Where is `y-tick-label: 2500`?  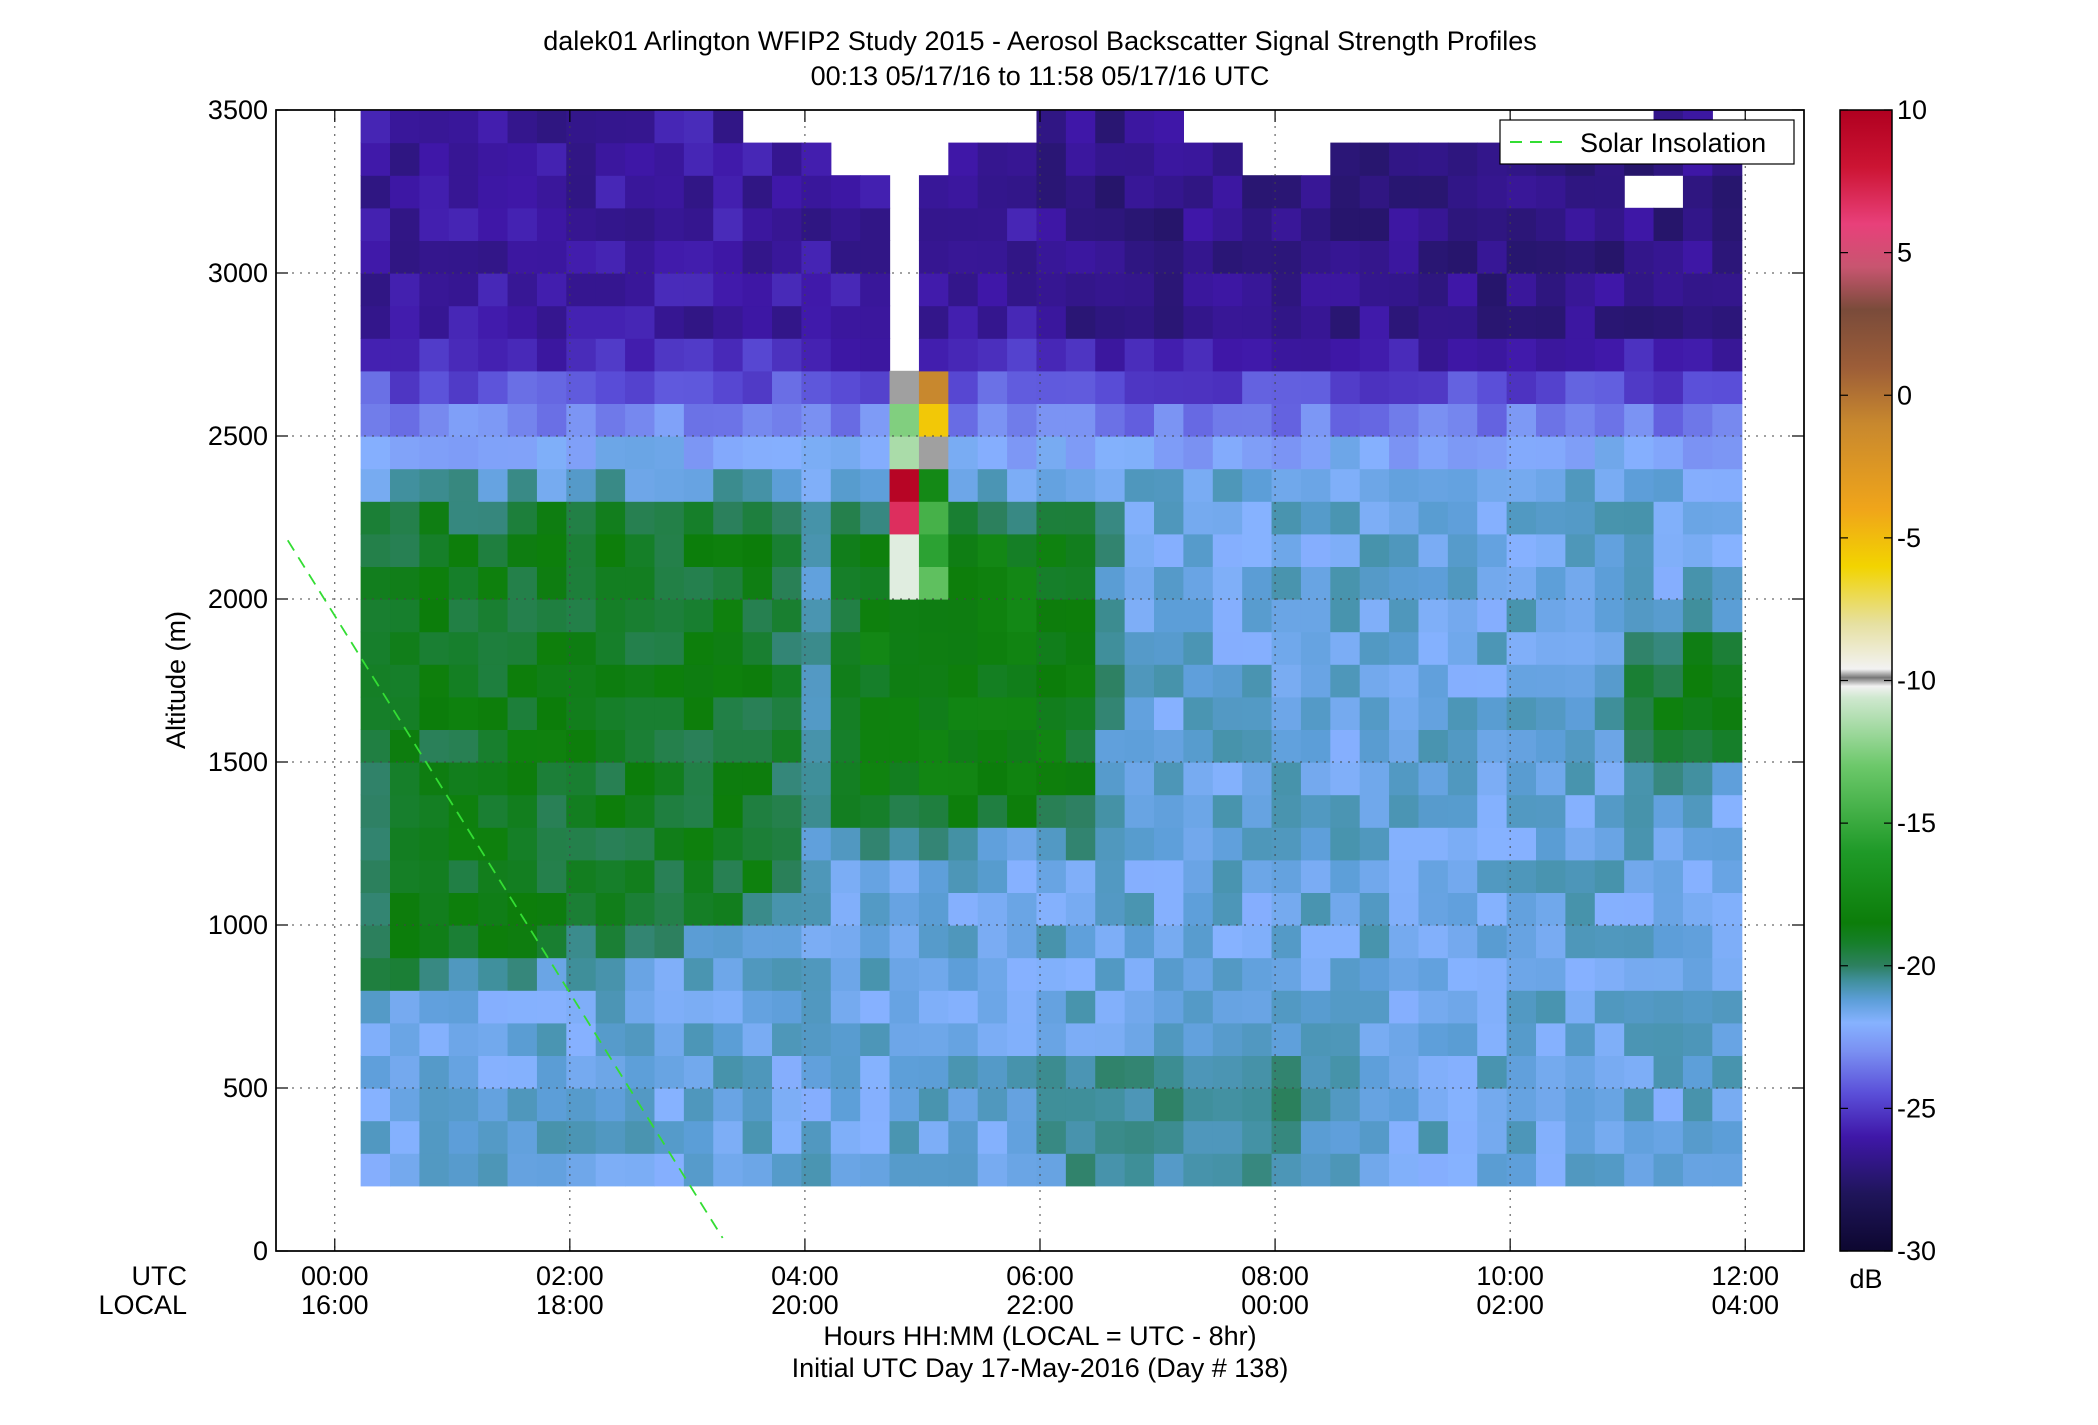
y-tick-label: 2500 is located at coordinates (238, 436).